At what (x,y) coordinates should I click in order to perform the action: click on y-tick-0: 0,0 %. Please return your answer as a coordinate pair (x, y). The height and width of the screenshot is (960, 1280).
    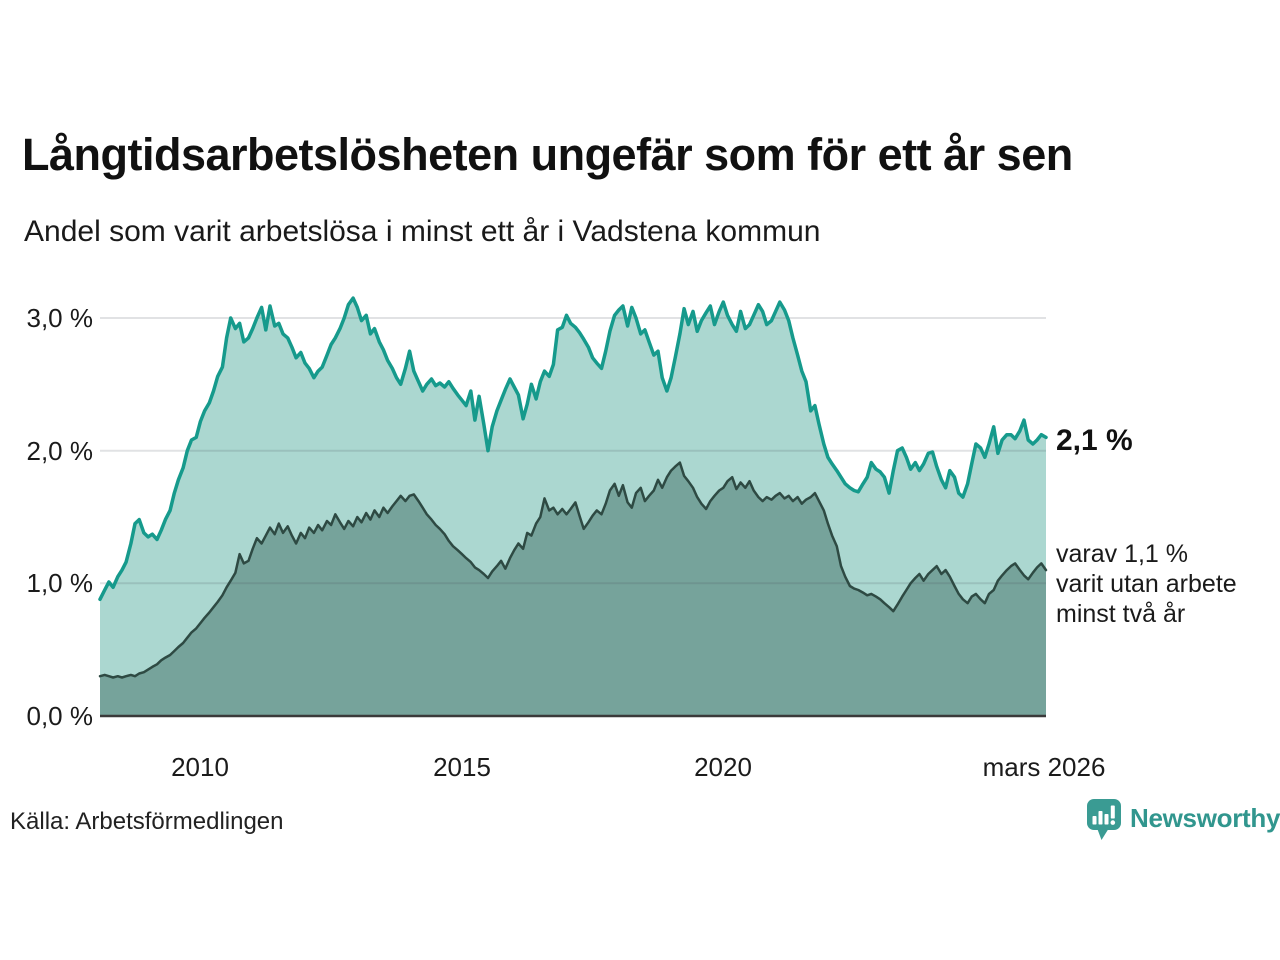
    Looking at the image, I should click on (60, 716).